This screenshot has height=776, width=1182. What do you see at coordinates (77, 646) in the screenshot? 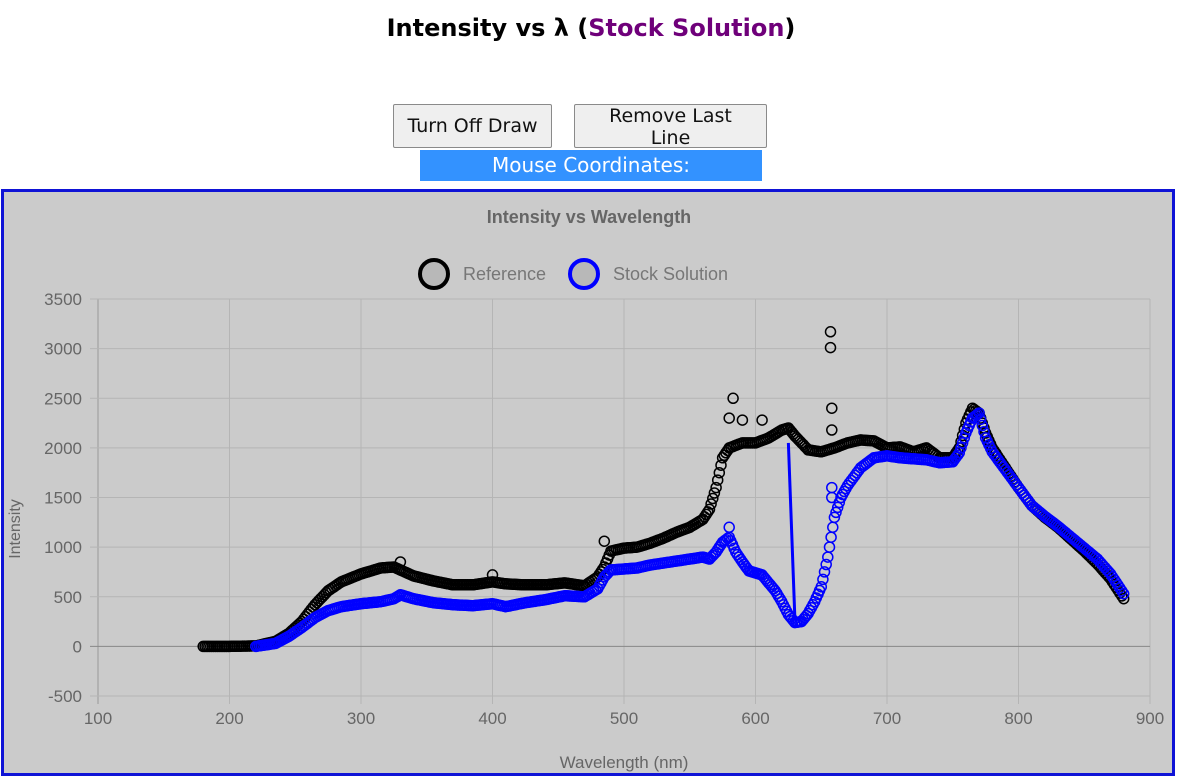
I see `y-tick-label-1: 0` at bounding box center [77, 646].